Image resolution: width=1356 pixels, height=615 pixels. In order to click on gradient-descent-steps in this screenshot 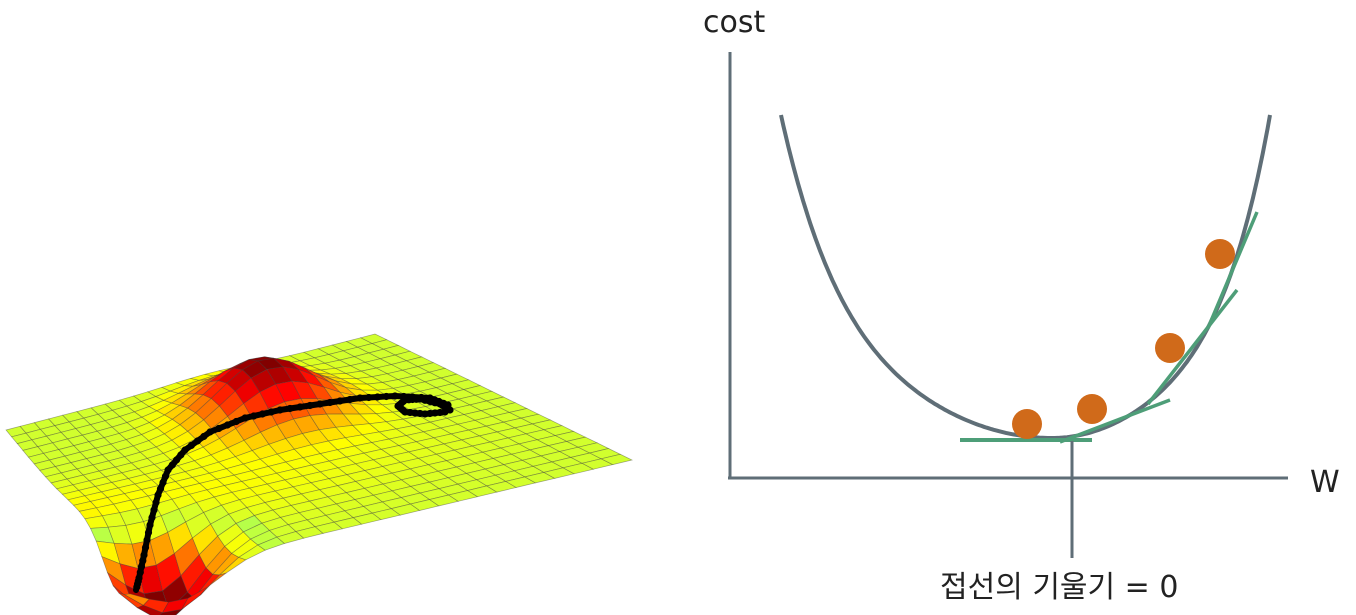, I will do `click(293, 491)`.